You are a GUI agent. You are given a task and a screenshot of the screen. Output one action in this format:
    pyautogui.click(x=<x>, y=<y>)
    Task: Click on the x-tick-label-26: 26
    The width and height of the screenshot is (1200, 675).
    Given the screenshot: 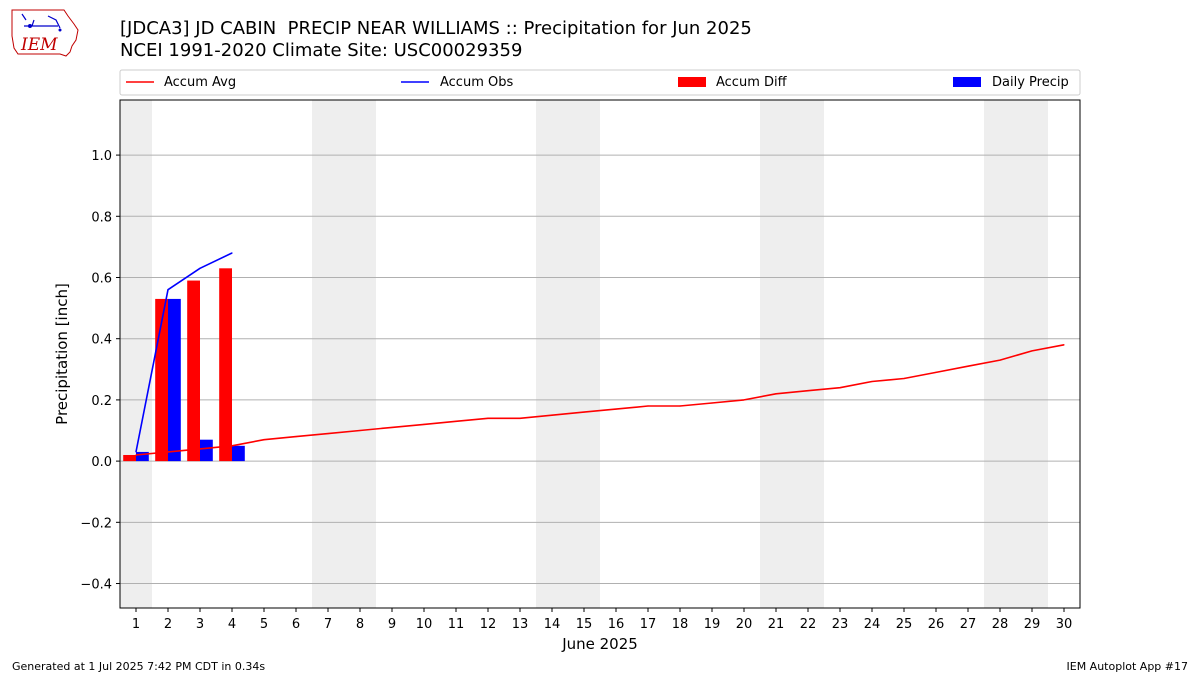 What is the action you would take?
    pyautogui.click(x=936, y=624)
    